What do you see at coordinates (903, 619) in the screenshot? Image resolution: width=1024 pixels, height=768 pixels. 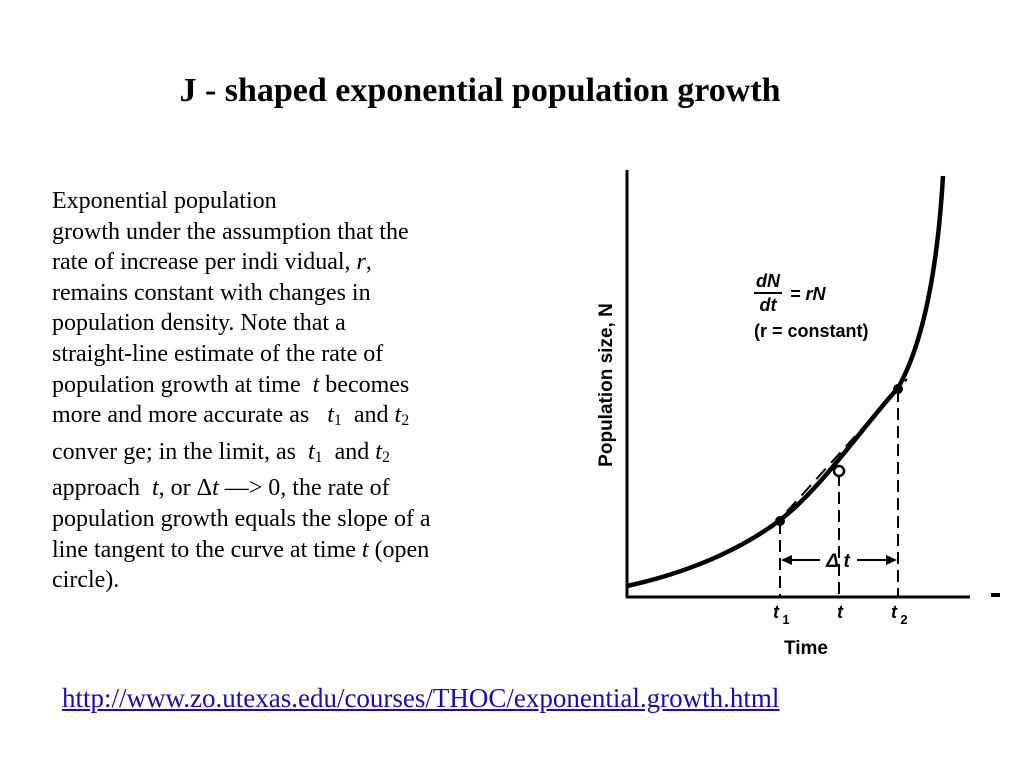 I see `tick-label-t2-sub: 2` at bounding box center [903, 619].